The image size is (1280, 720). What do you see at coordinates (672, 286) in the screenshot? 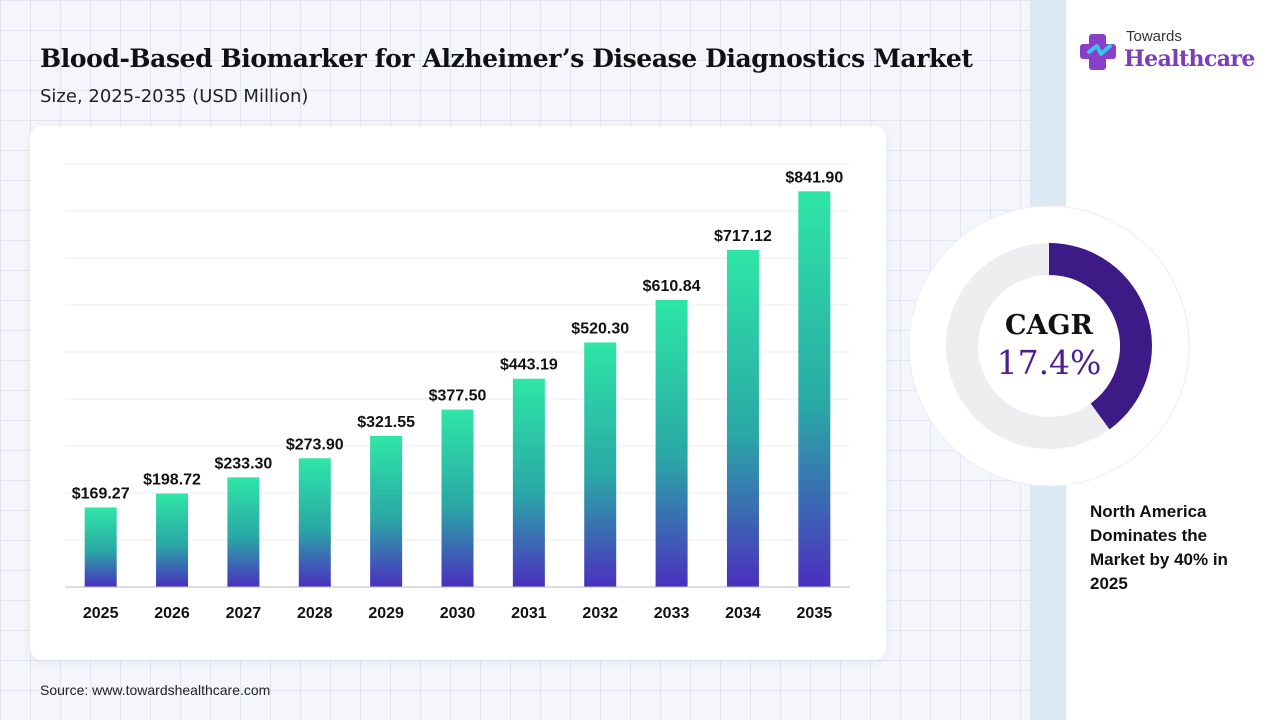
I see `bar-value-label: $610.84` at bounding box center [672, 286].